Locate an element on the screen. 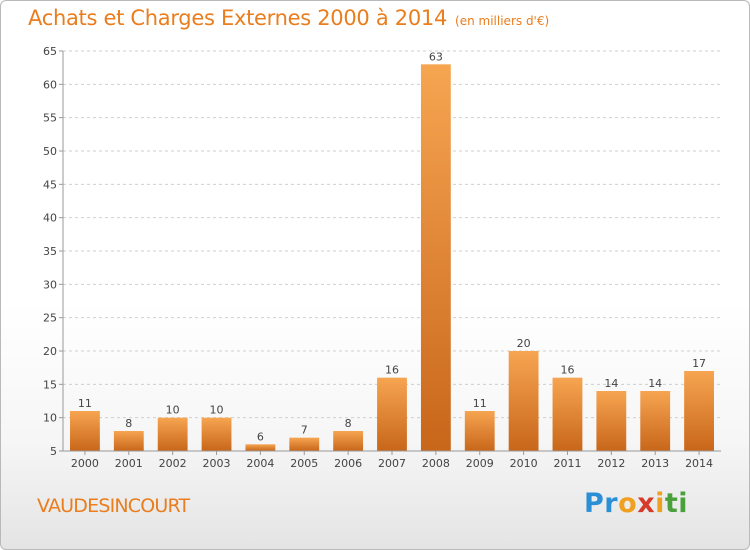 This screenshot has height=550, width=750. x-tick-label: 2006 is located at coordinates (348, 463).